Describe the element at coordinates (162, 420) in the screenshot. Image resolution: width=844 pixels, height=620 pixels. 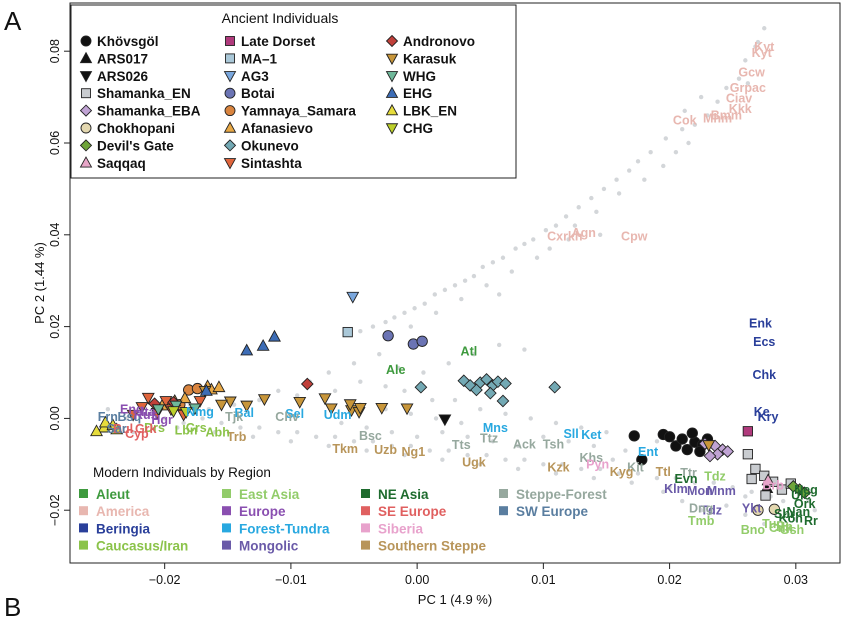
I see `population-label: Hgr` at that location.